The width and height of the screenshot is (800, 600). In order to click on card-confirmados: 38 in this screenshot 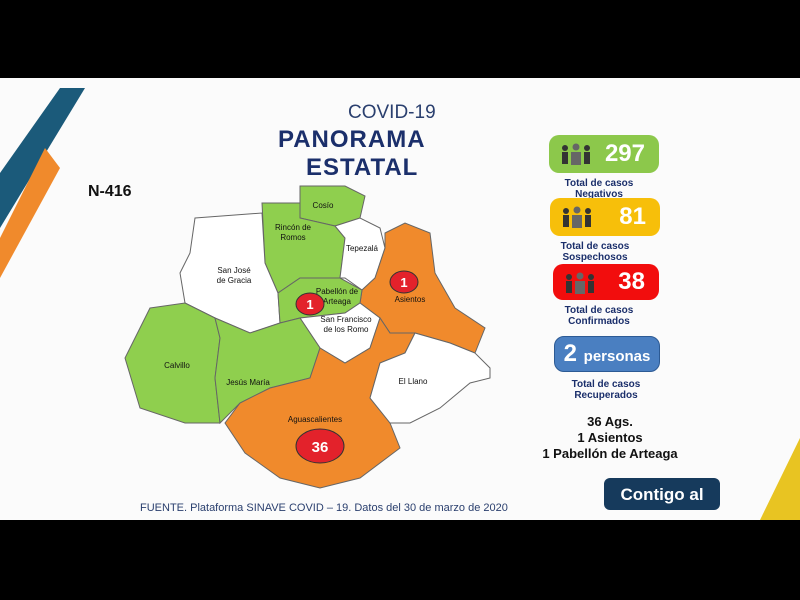, I will do `click(606, 282)`.